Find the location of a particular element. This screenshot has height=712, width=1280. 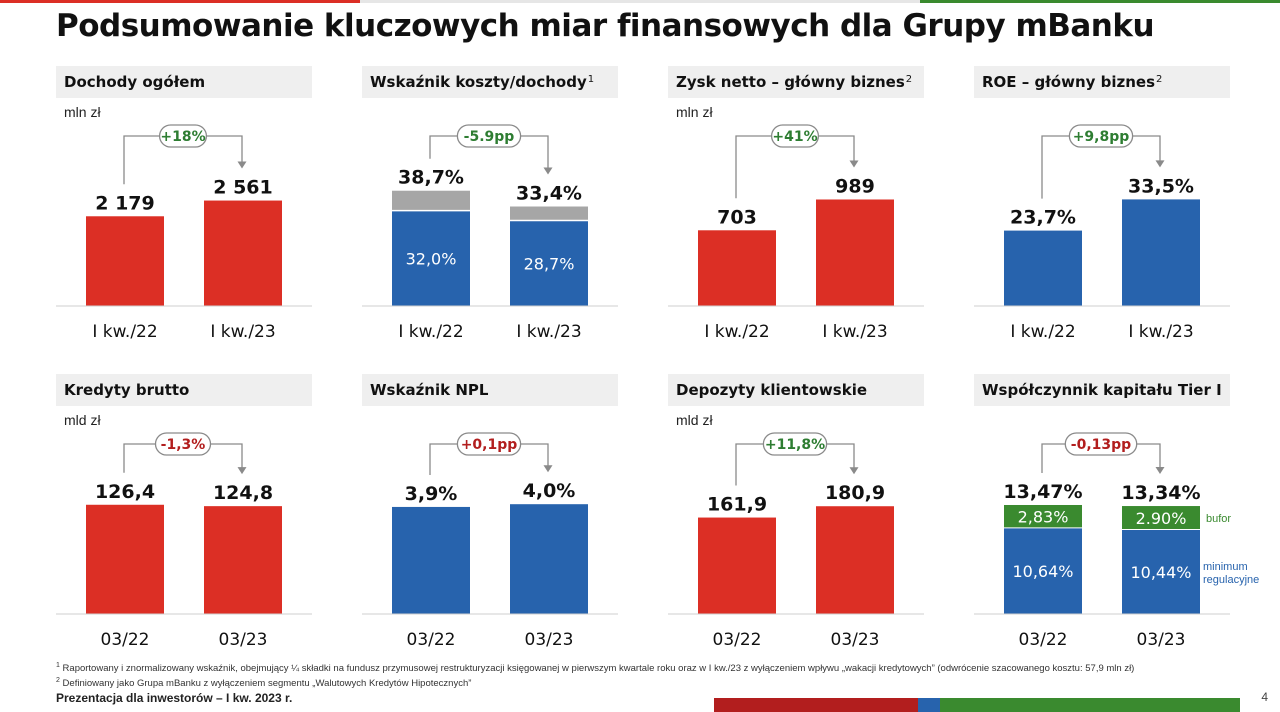

top-accent-green is located at coordinates (1100, 1).